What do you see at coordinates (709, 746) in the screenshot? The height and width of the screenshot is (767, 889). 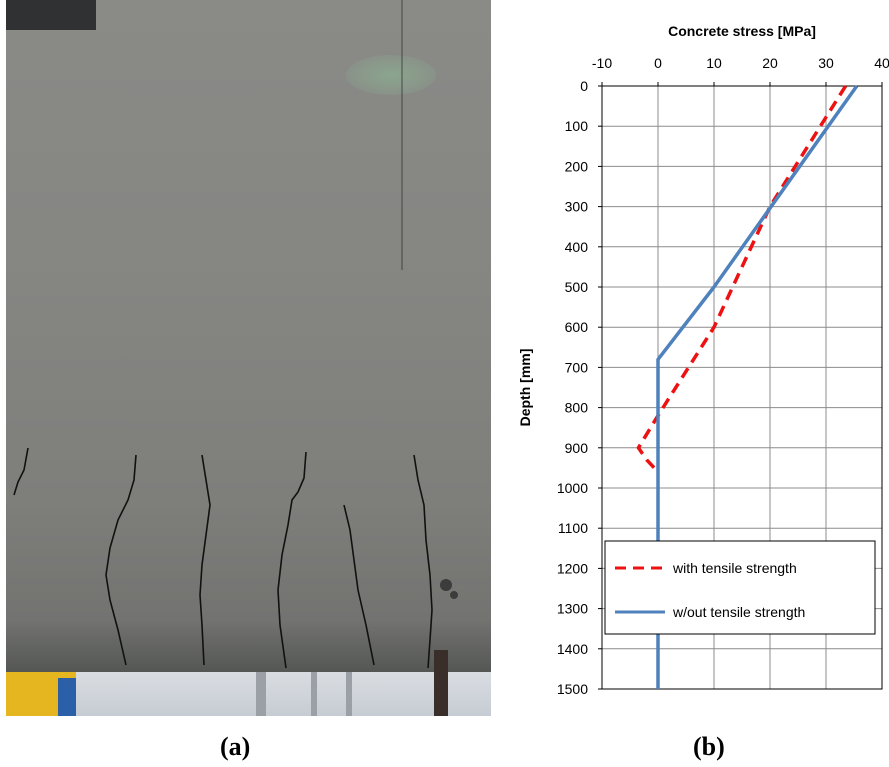 I see `panel-b-label: (b)` at bounding box center [709, 746].